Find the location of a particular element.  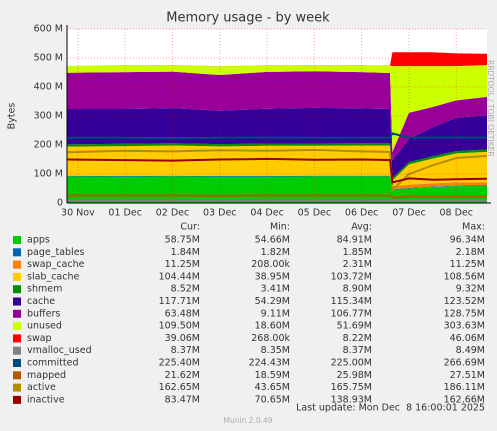

legend-min: 1.82M is located at coordinates (275, 252).